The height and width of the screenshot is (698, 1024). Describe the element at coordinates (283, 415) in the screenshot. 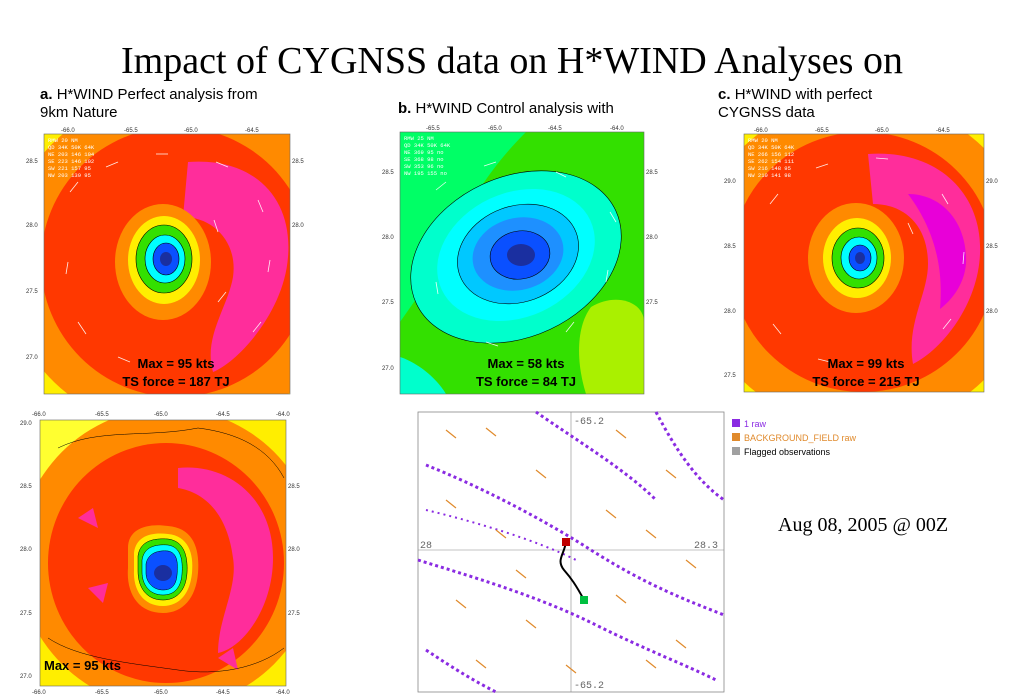

I see `xtick-d-top-5: -64.0` at that location.